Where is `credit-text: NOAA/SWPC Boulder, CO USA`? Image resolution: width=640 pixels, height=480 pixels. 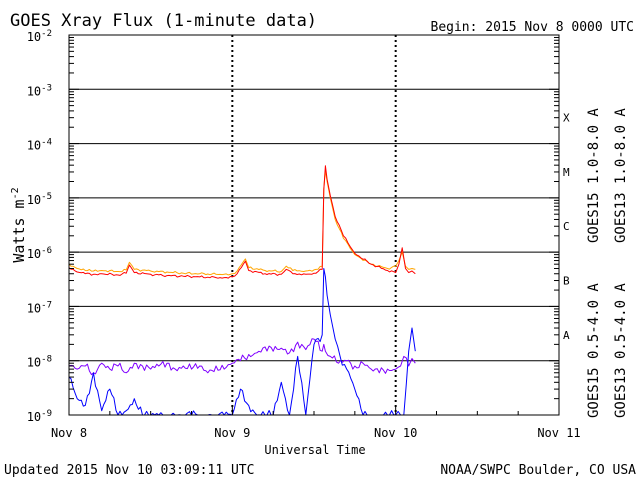
credit-text: NOAA/SWPC Boulder, CO USA is located at coordinates (538, 470).